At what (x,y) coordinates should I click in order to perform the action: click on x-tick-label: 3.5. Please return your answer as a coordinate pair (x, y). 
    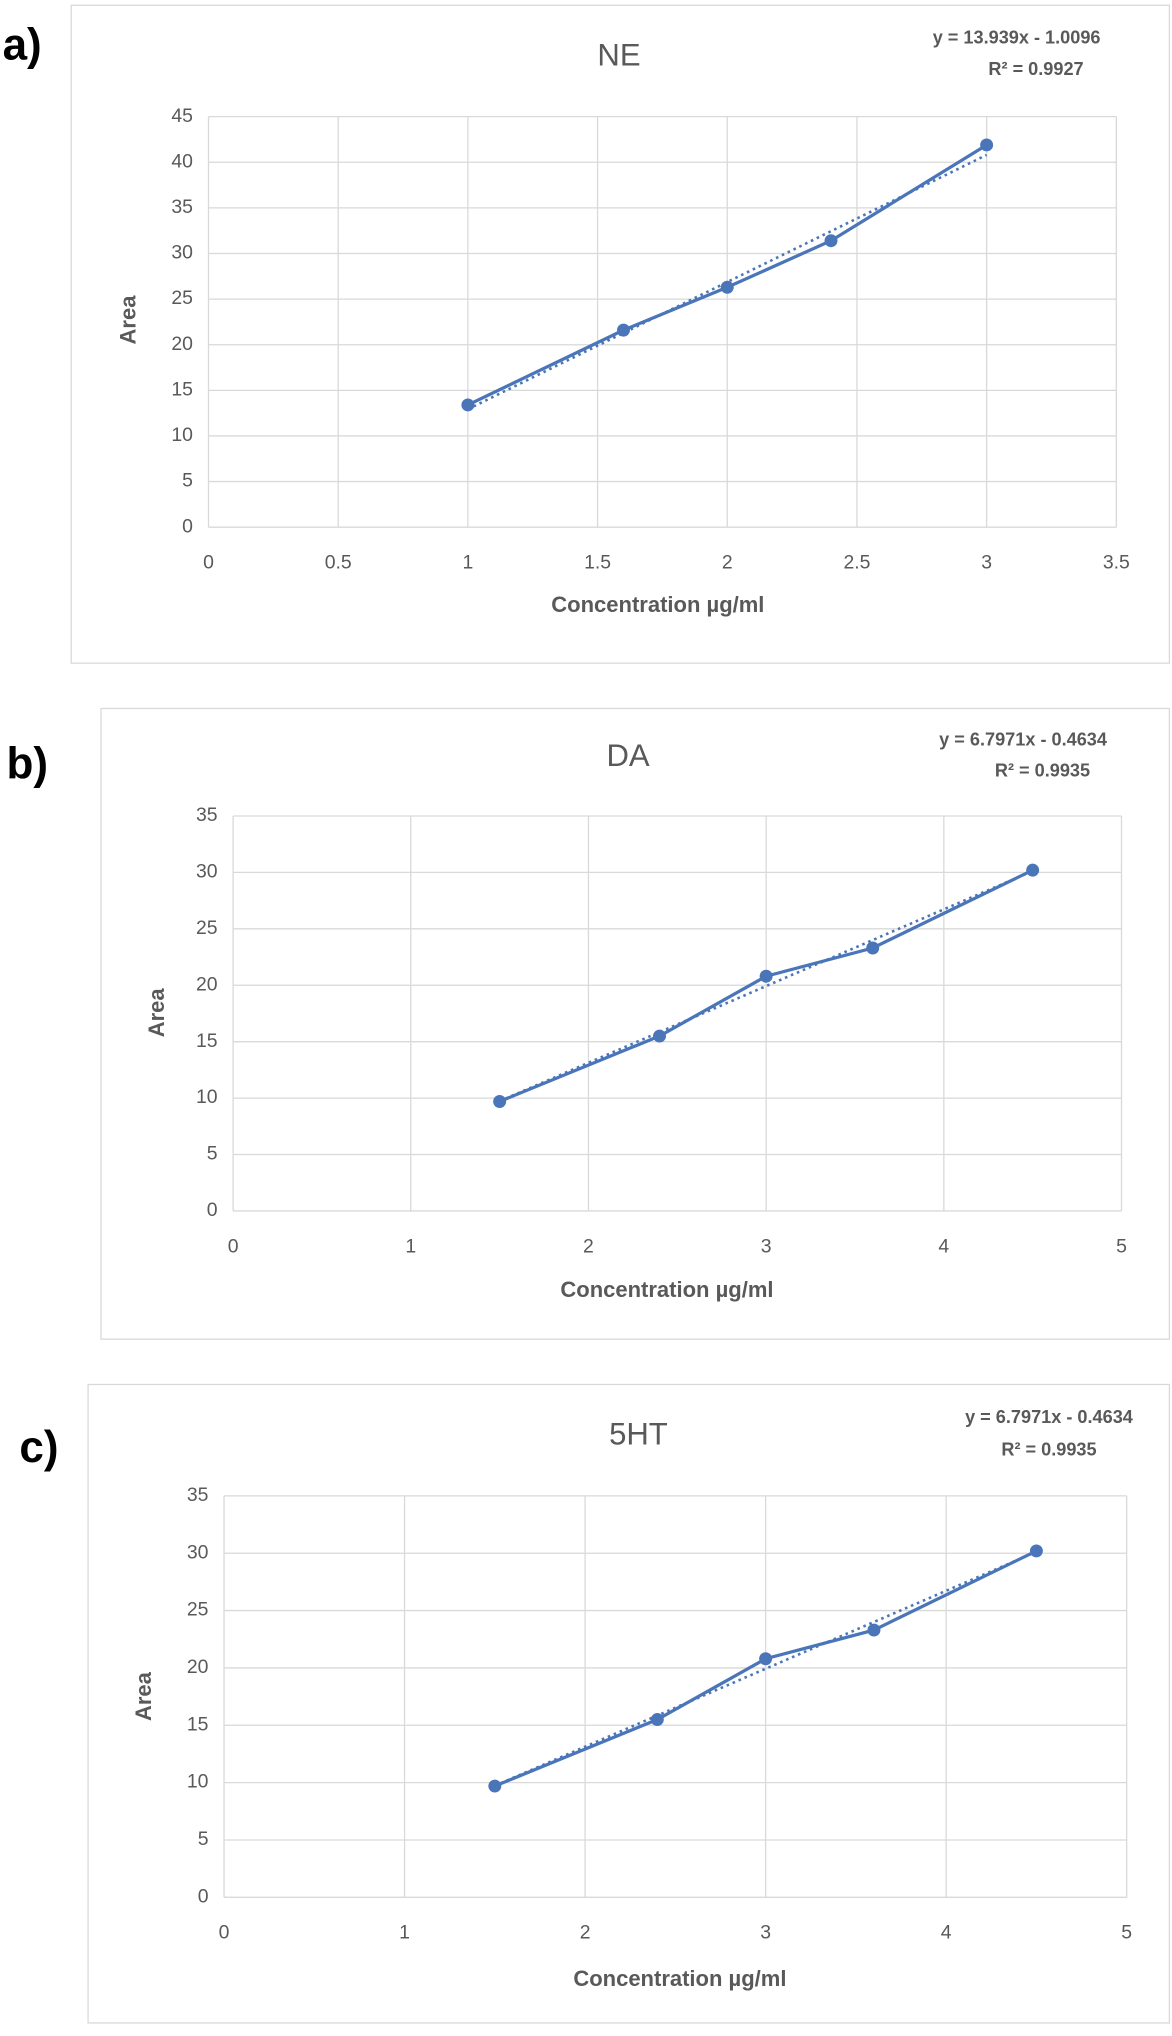
    Looking at the image, I should click on (1116, 563).